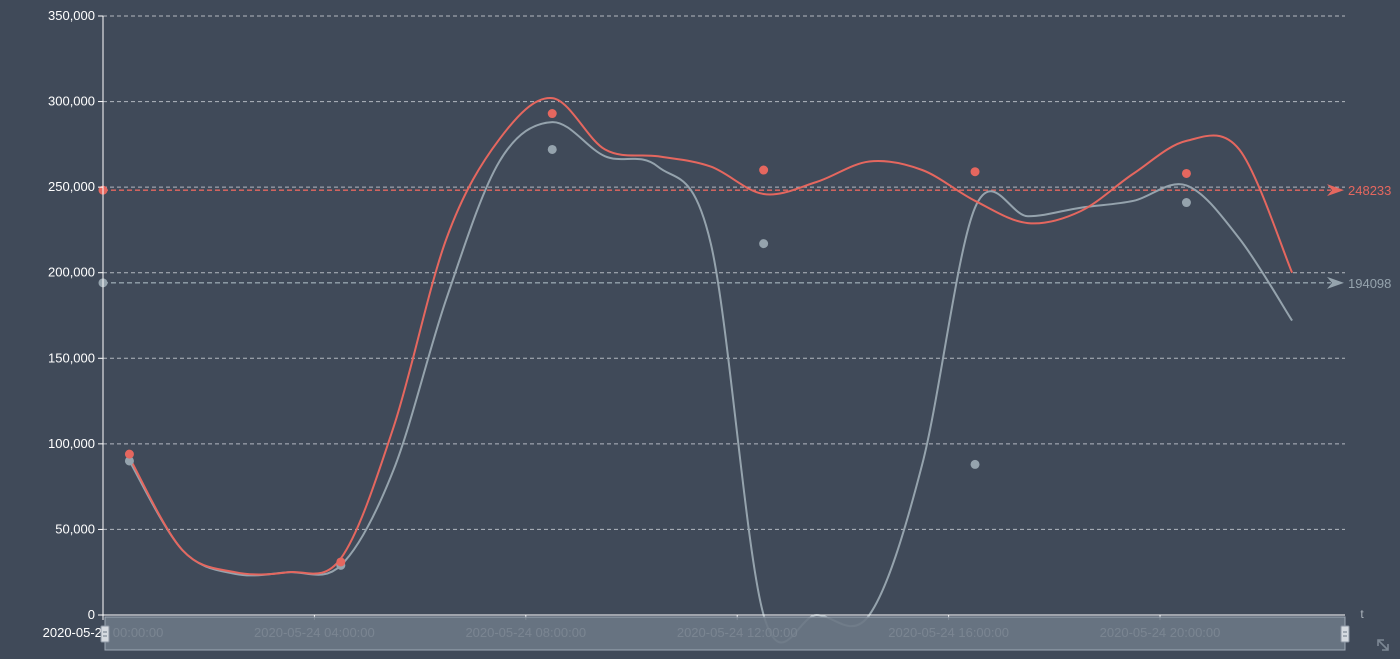 The height and width of the screenshot is (659, 1400). I want to click on y-tick-label: 200,000, so click(71, 272).